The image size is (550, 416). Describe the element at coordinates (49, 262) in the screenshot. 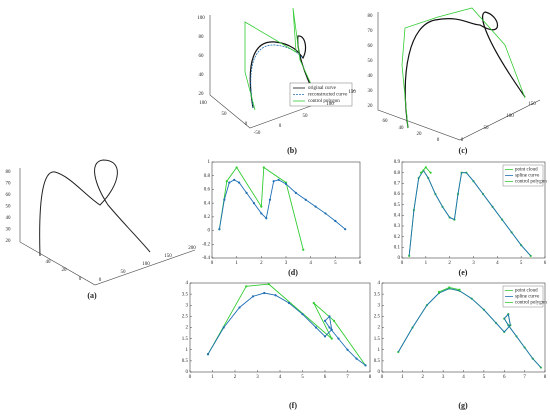

I see `x-tick-label: 40` at that location.